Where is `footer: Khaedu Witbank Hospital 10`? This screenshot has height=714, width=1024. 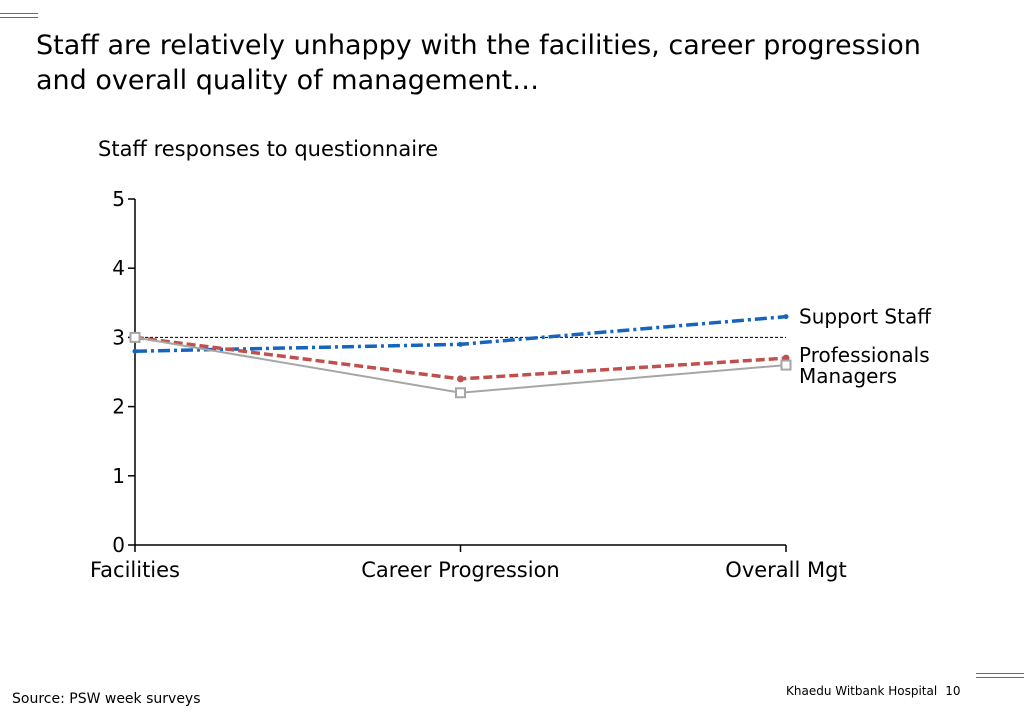
footer: Khaedu Witbank Hospital 10 is located at coordinates (873, 691).